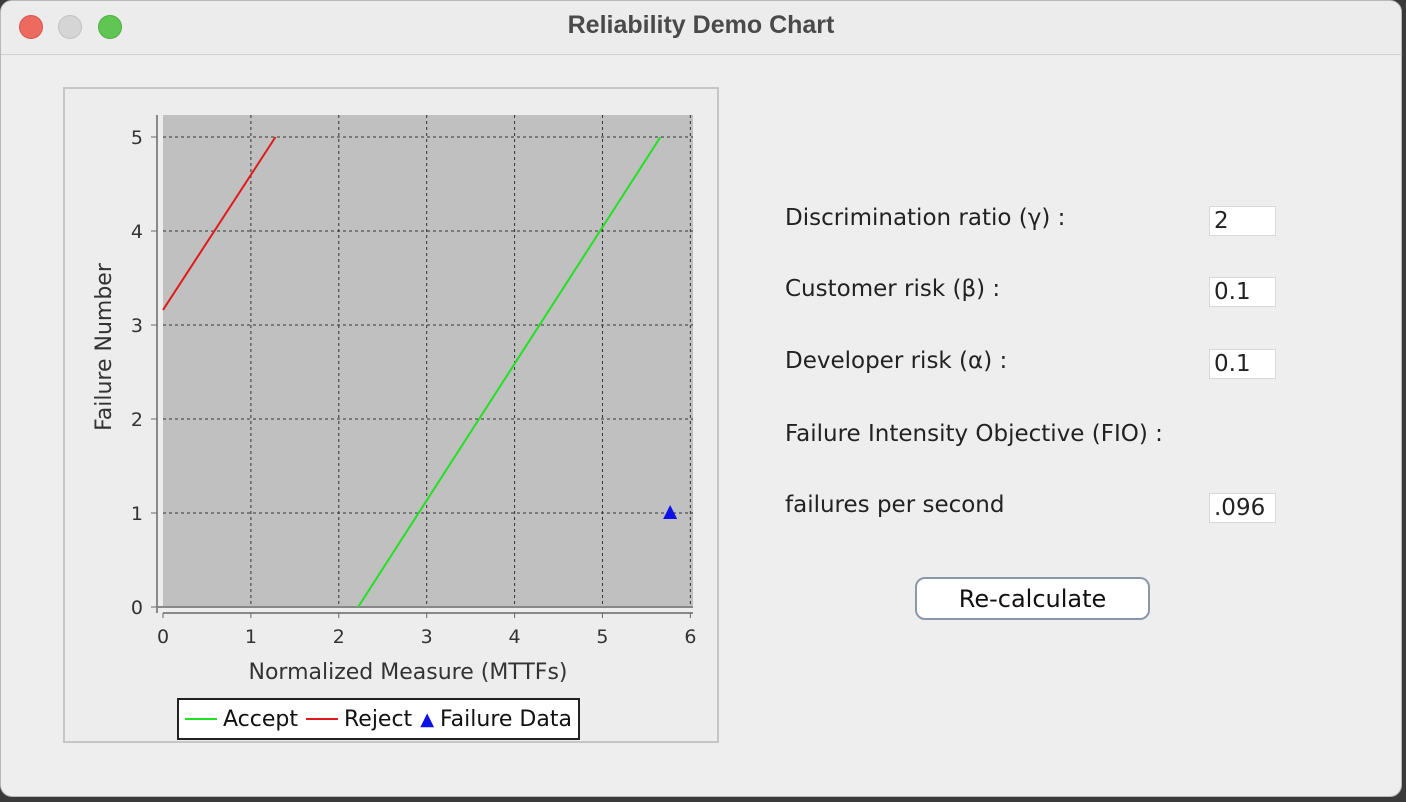  What do you see at coordinates (137, 420) in the screenshot?
I see `y-tick-label-2: 2` at bounding box center [137, 420].